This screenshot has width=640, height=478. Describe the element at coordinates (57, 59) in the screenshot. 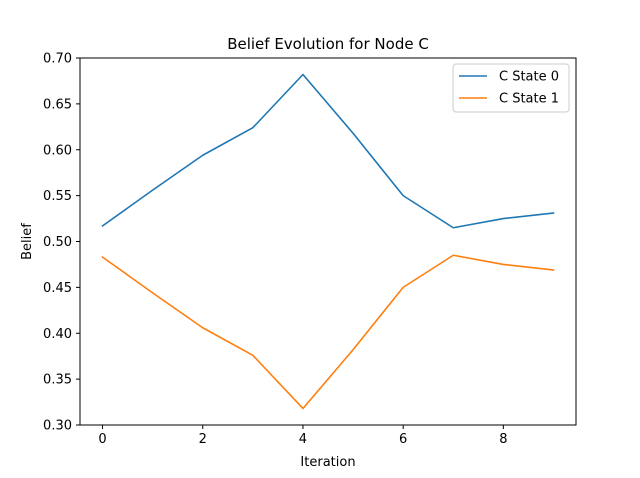

I see `y-tick-label: 0.70` at that location.